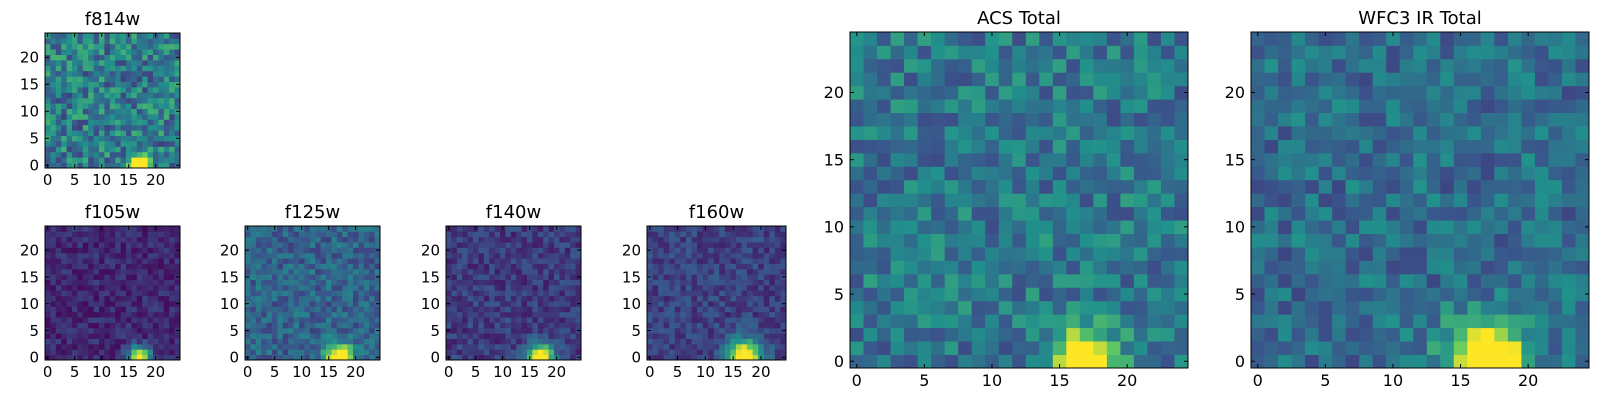 Image resolution: width=1600 pixels, height=400 pixels. Describe the element at coordinates (328, 372) in the screenshot. I see `x-tick-label: 15` at that location.